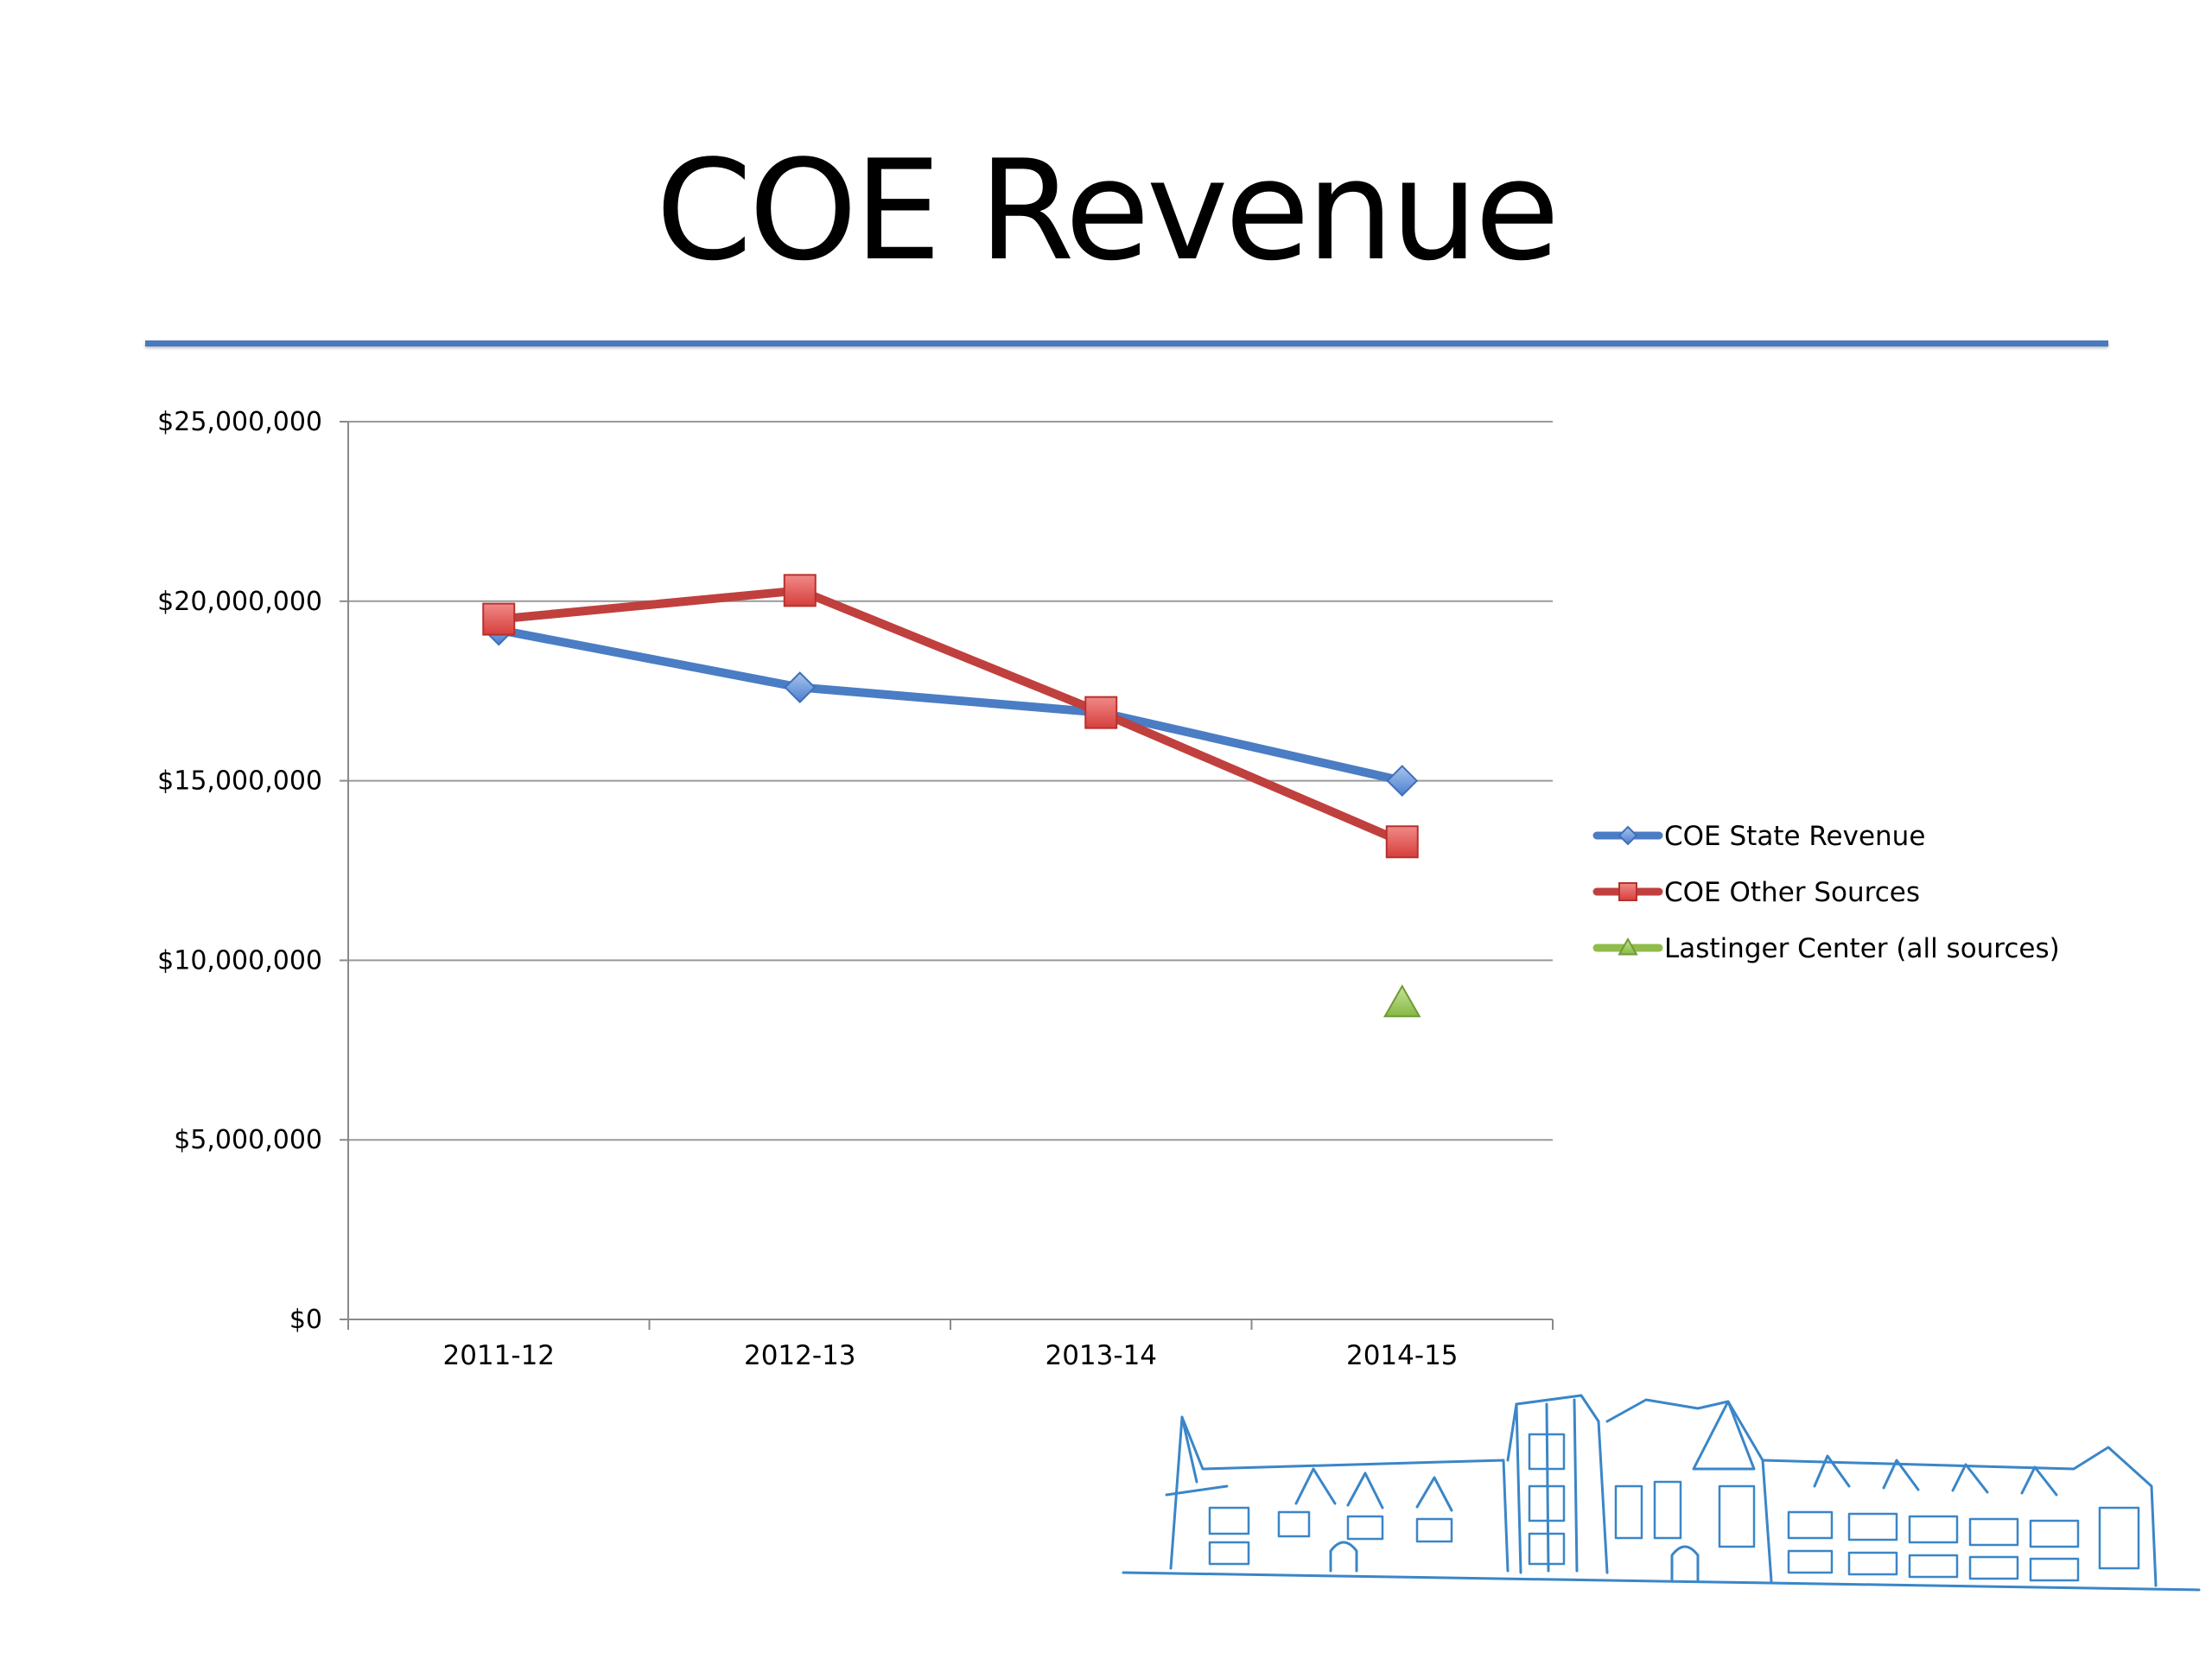 The image size is (2212, 1659). Describe the element at coordinates (498, 1355) in the screenshot. I see `x-tick-label: 2011-12` at that location.